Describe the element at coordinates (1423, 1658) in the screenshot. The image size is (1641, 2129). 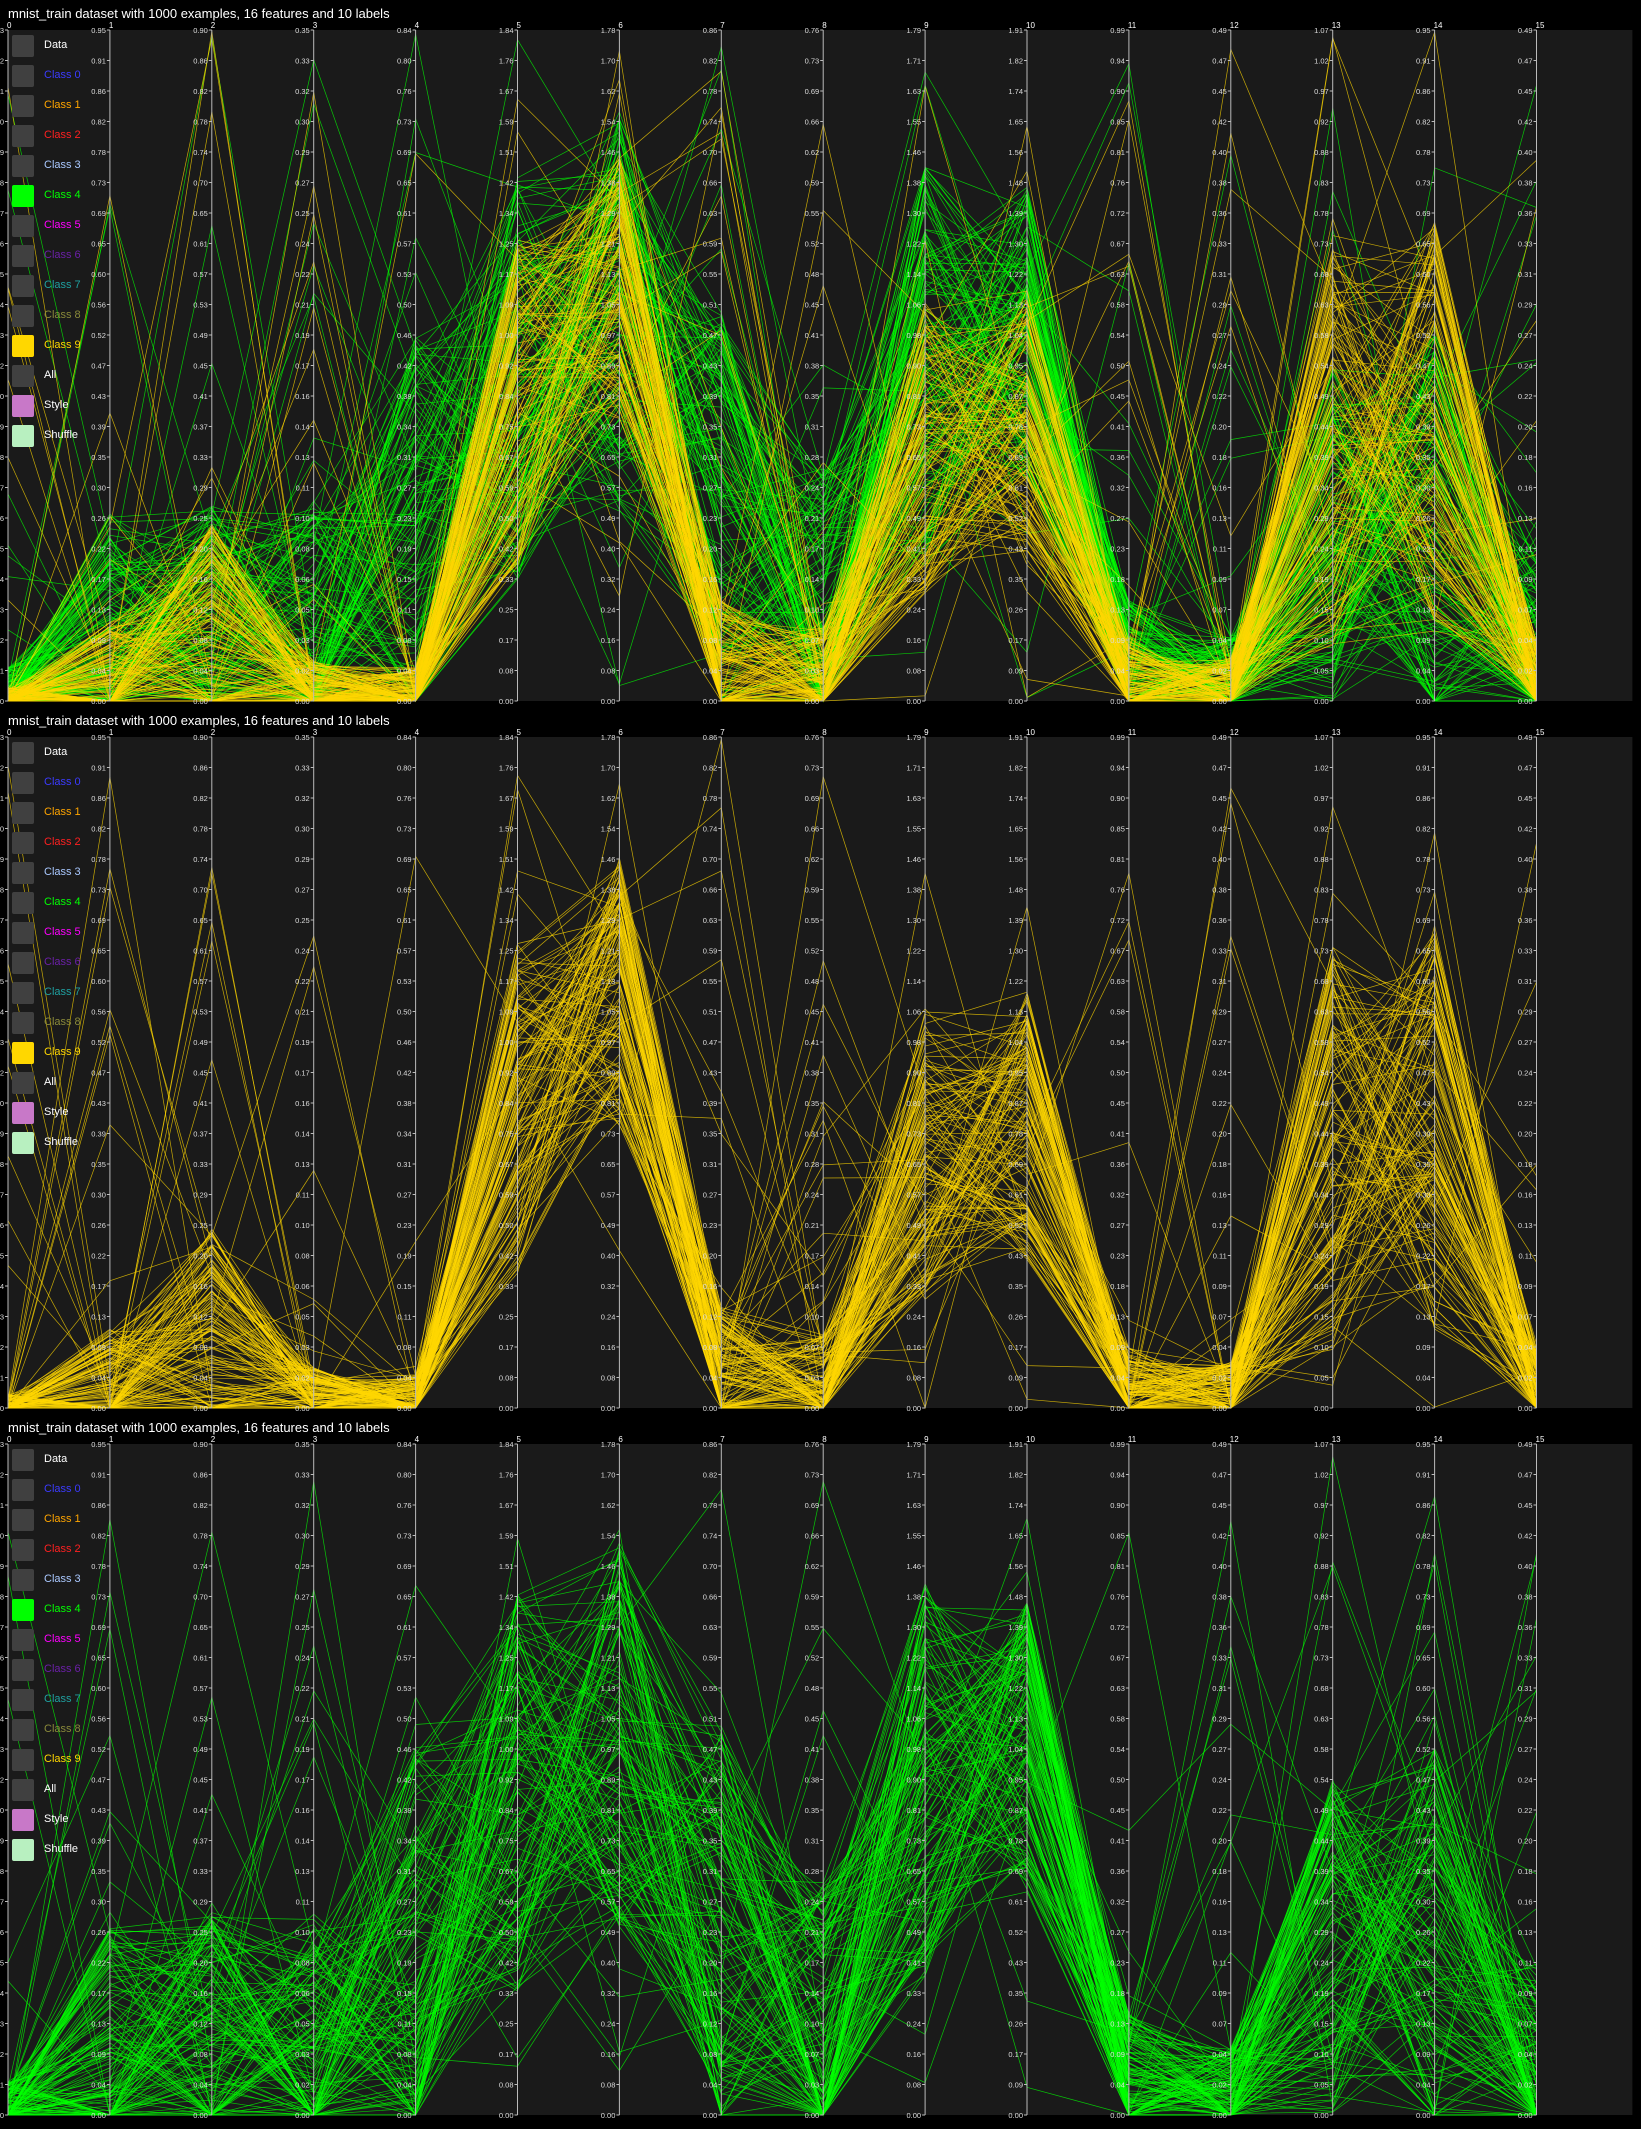
I see `tick-label: 0.65` at that location.